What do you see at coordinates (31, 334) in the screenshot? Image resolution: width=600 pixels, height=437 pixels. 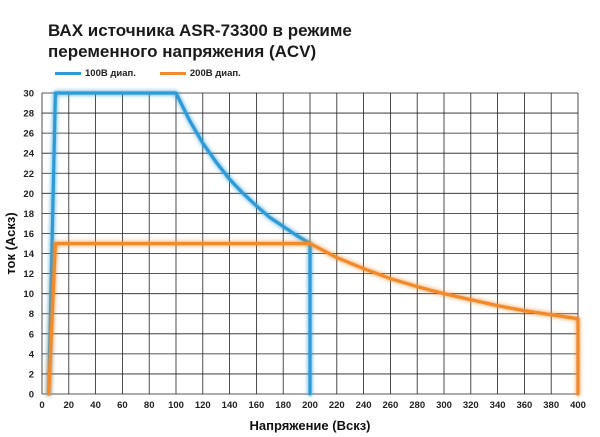 I see `y-tick-label: 6` at bounding box center [31, 334].